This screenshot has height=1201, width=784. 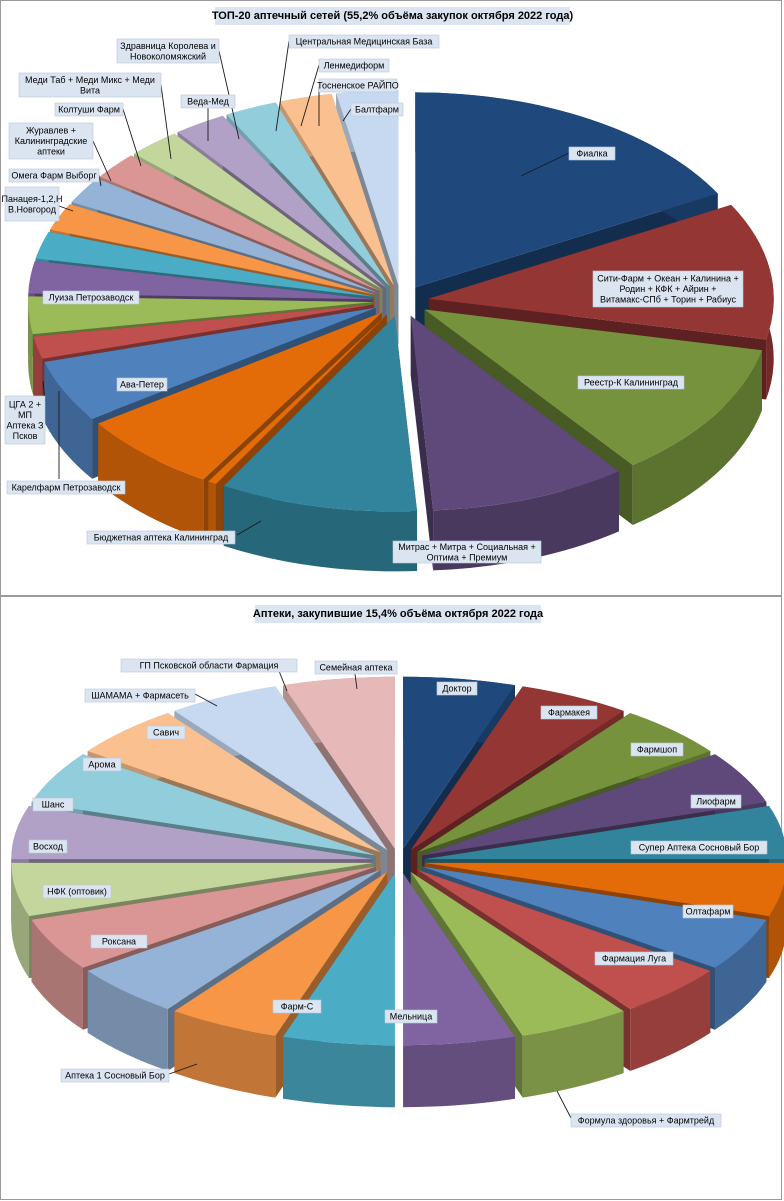 I want to click on slice-label-text: Меди Таб + Меди Микс + Меди Вита, so click(x=90, y=85).